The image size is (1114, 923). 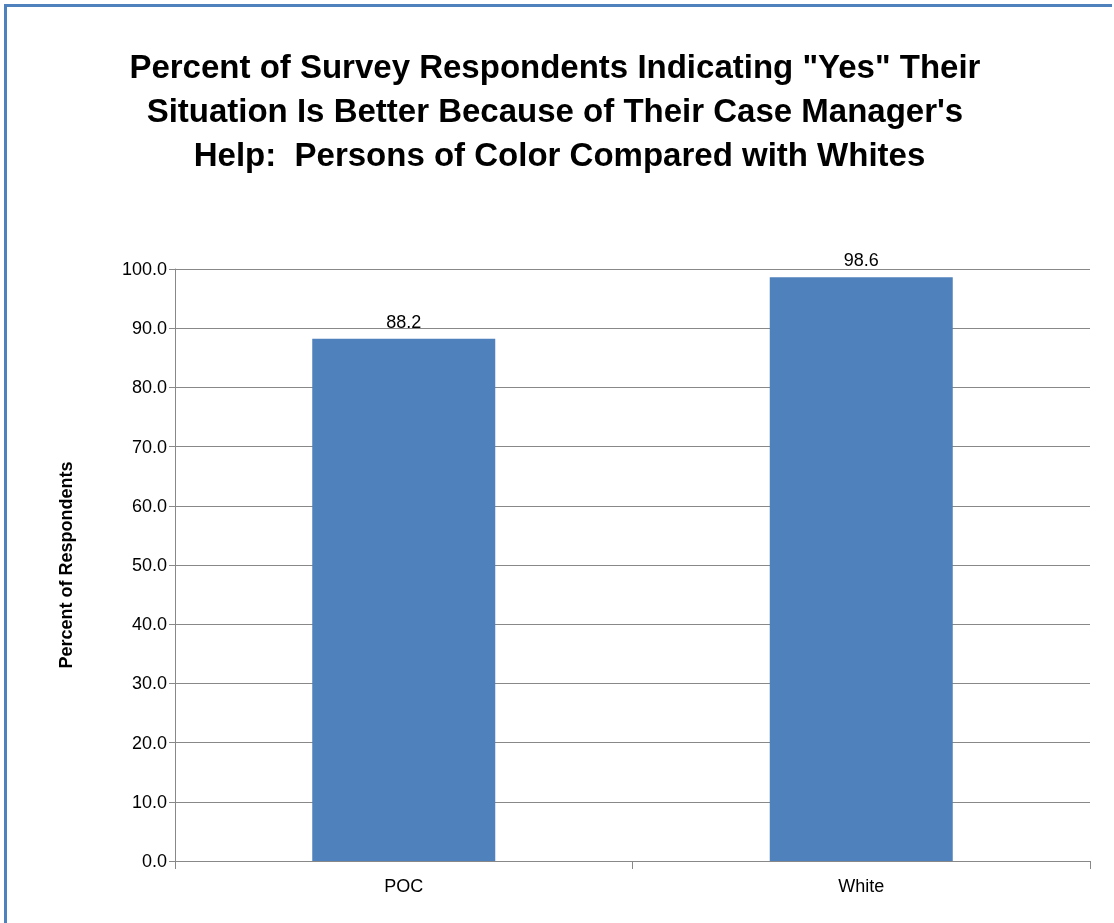 I want to click on y-tick-label: 0.0, so click(x=154, y=861).